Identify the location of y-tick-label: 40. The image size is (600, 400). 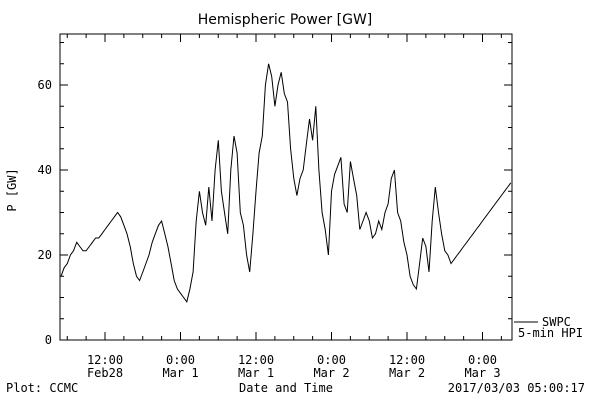
(45, 170).